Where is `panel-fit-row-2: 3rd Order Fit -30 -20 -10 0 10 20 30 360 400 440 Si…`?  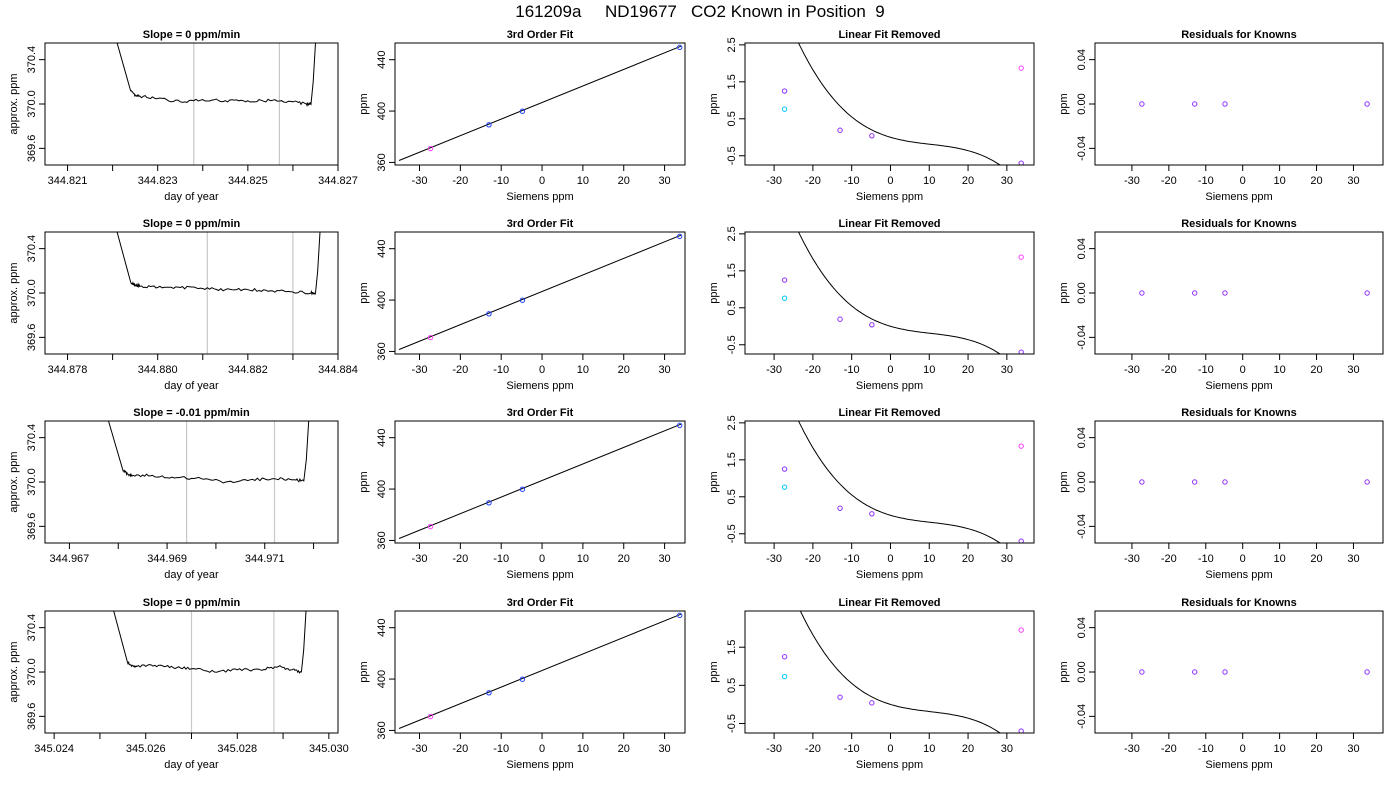 panel-fit-row-2: 3rd Order Fit -30 -20 -10 0 10 20 30 360 400 440 Si… is located at coordinates (522, 305).